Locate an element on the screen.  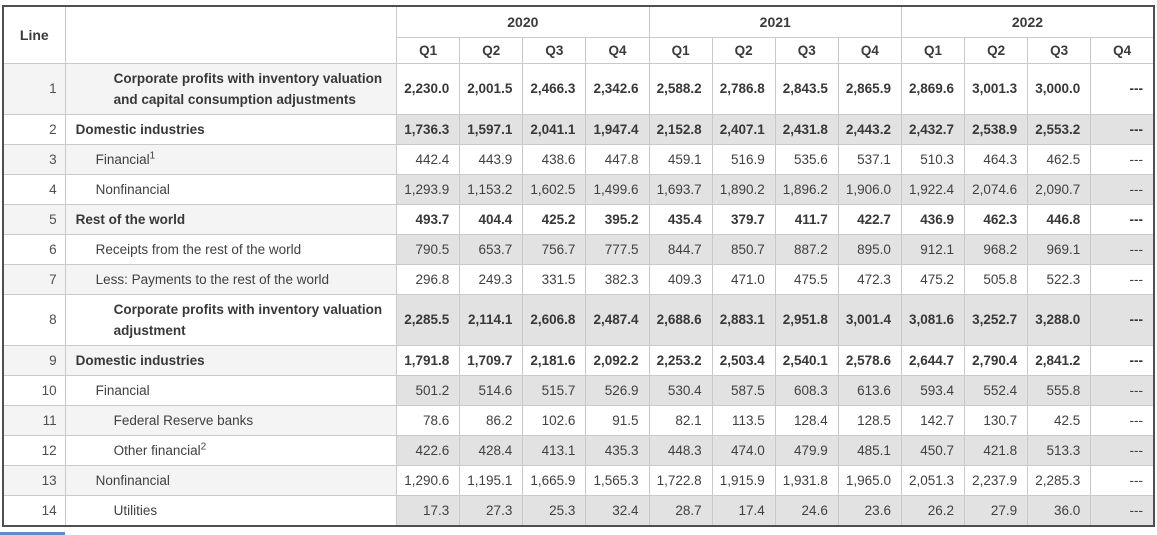
cell-value: 2,051.3 is located at coordinates (933, 480).